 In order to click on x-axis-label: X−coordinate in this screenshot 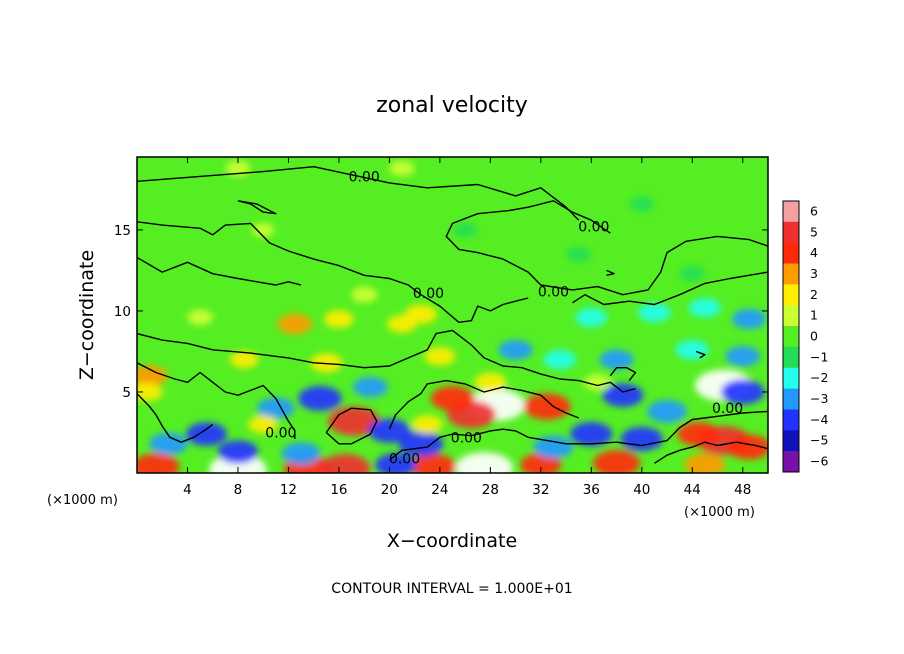, I will do `click(452, 541)`.